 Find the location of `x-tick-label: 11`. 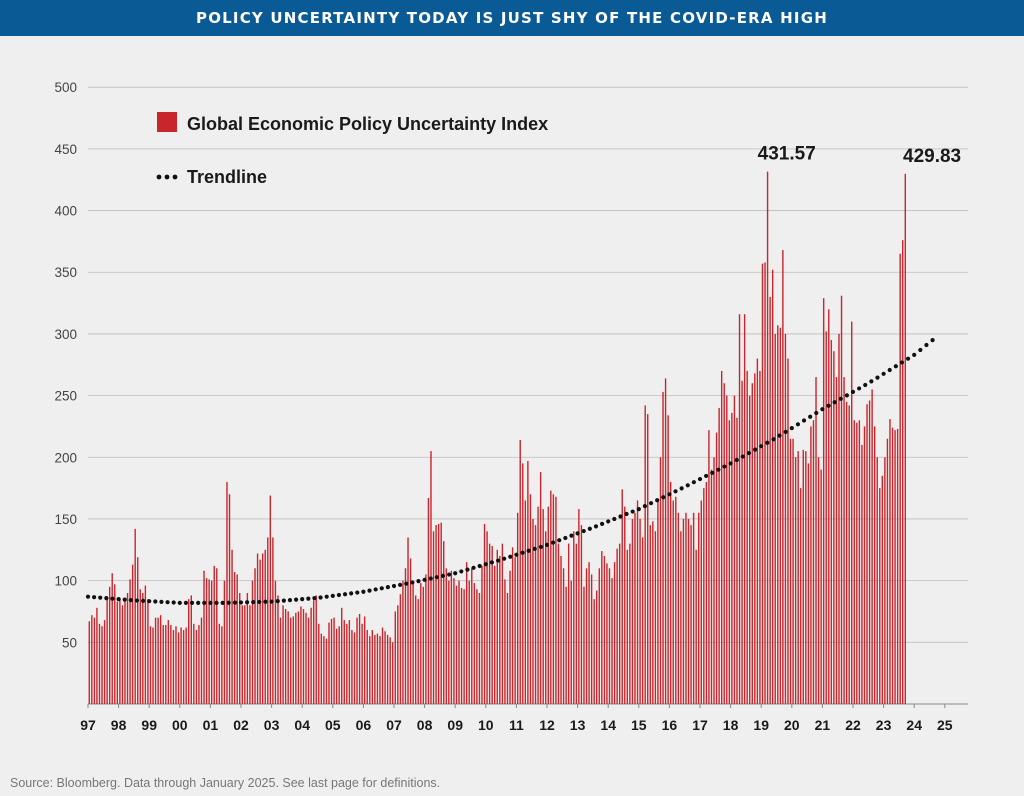

x-tick-label: 11 is located at coordinates (516, 725).